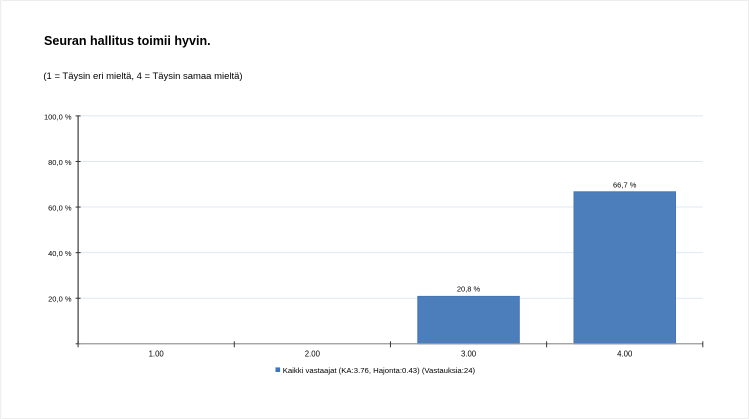 Image resolution: width=749 pixels, height=419 pixels. Describe the element at coordinates (60, 253) in the screenshot. I see `svg-text: 40,0 %` at that location.